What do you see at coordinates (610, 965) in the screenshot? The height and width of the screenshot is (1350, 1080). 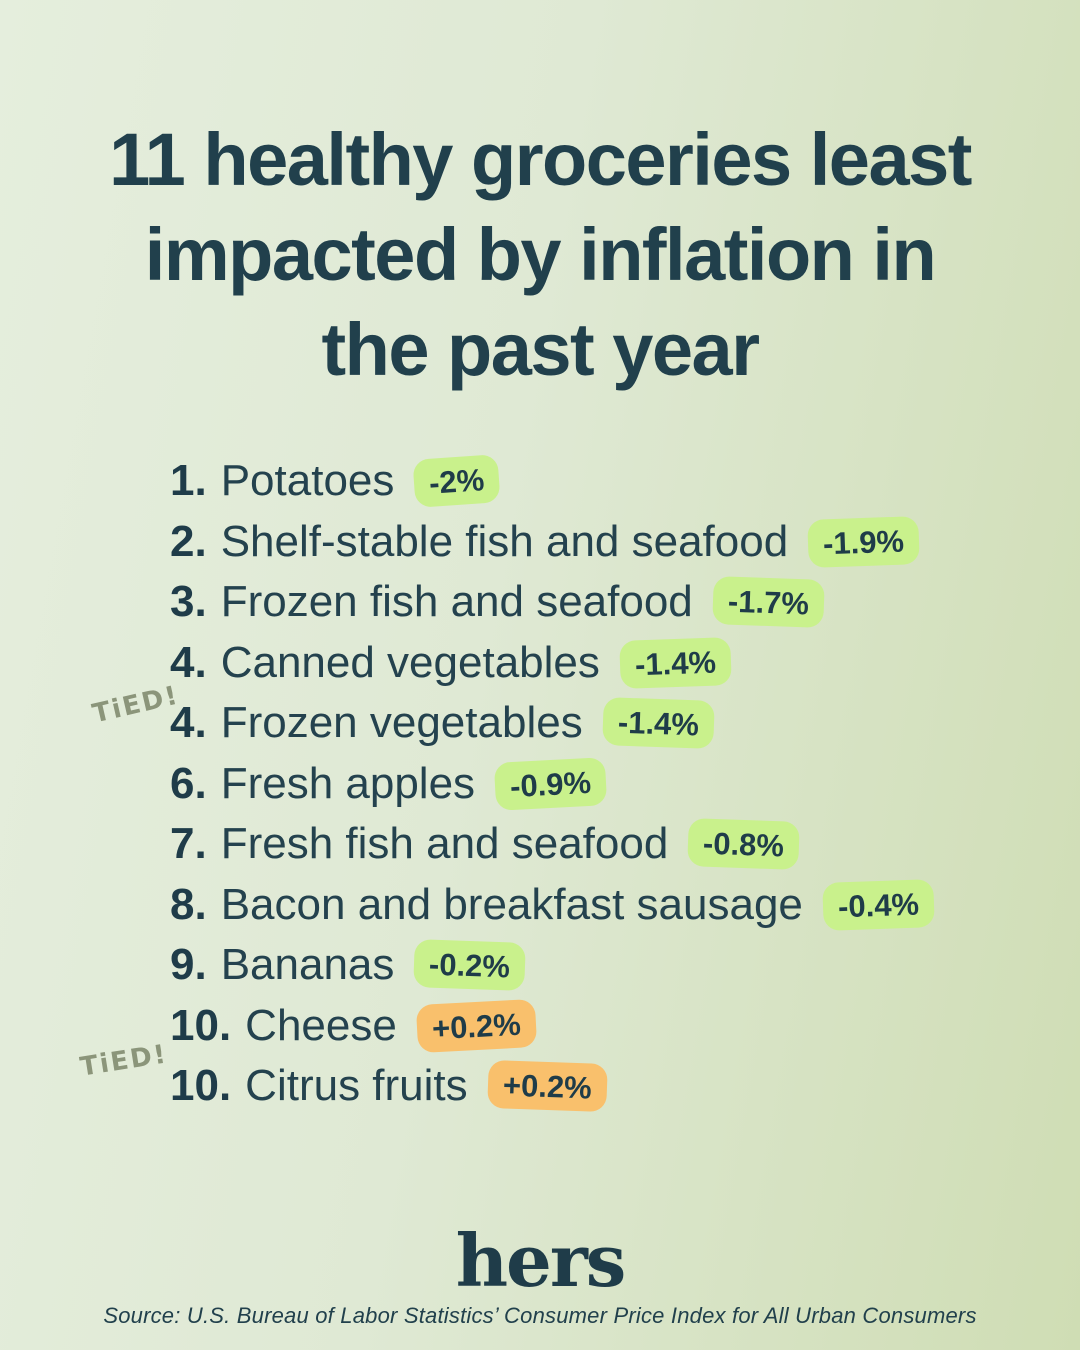 I see `list-item: 9. Bananas -0.2%` at bounding box center [610, 965].